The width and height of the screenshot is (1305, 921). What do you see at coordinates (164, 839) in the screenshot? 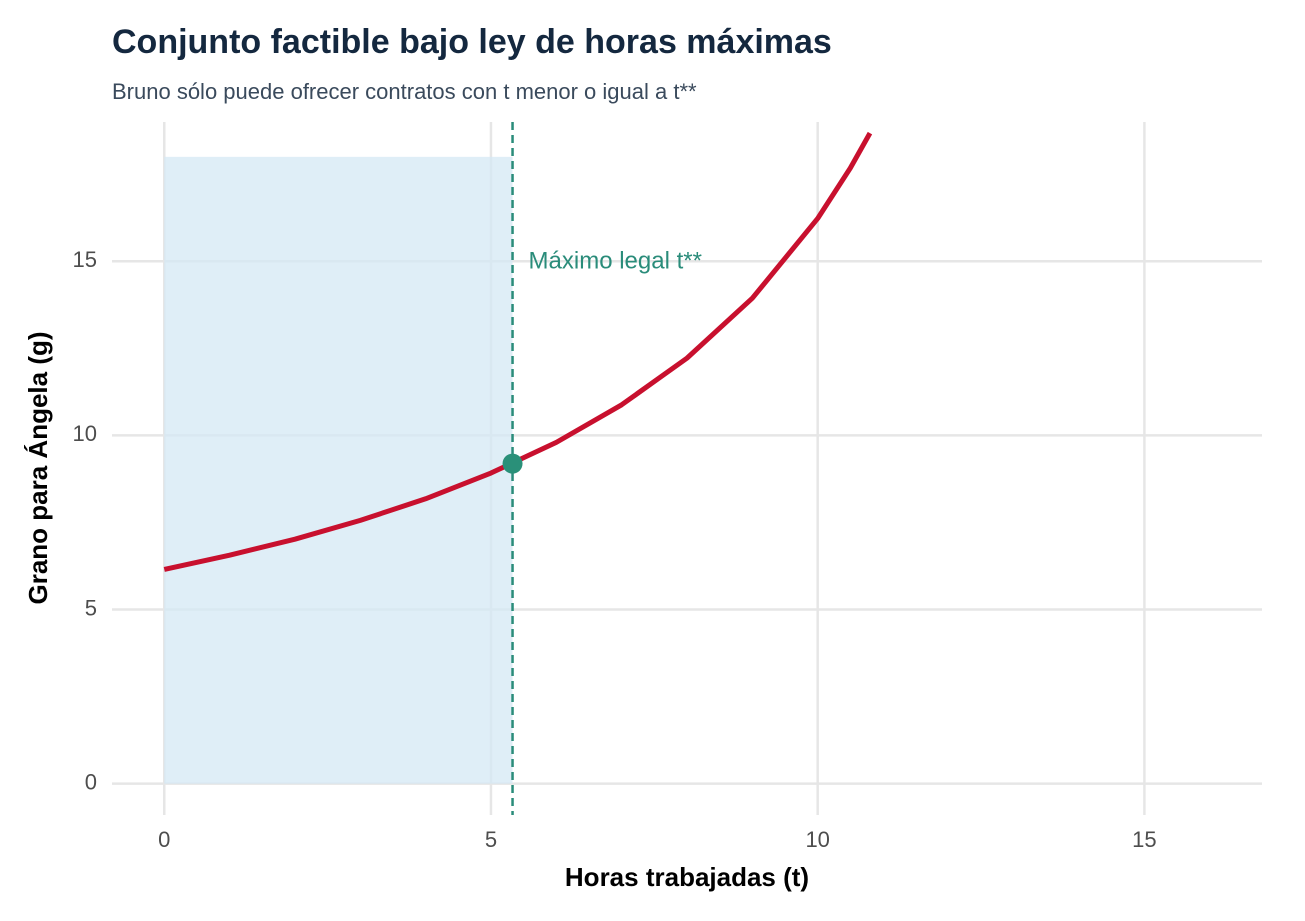
I see `x-tick-label: 0` at bounding box center [164, 839].